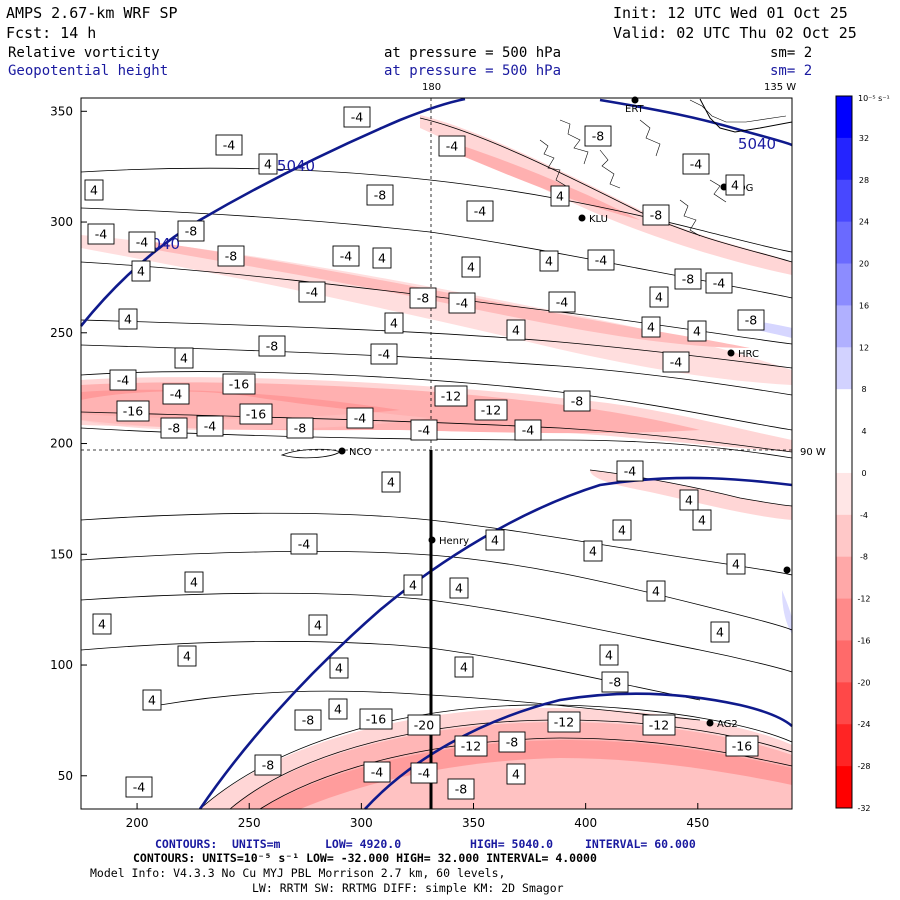 This screenshot has width=900, height=900. Describe the element at coordinates (864, 222) in the screenshot. I see `colorbar-tick-label: 24` at that location.